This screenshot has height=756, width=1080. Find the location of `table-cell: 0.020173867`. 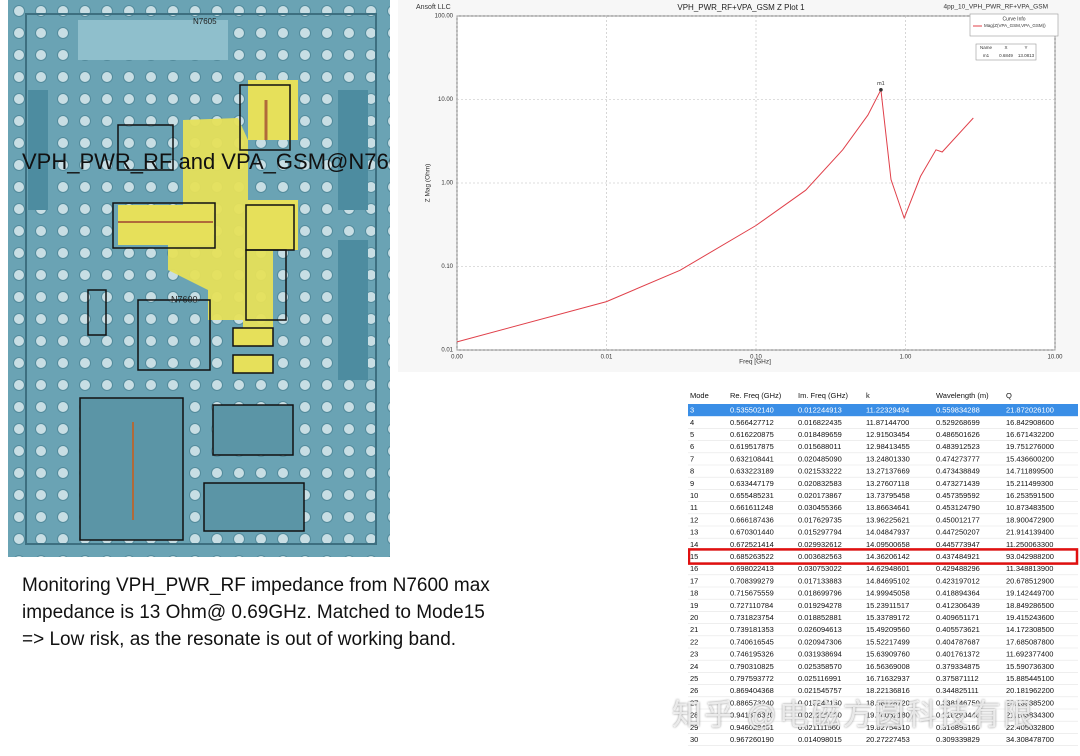

table-cell: 0.020173867 is located at coordinates (820, 495).